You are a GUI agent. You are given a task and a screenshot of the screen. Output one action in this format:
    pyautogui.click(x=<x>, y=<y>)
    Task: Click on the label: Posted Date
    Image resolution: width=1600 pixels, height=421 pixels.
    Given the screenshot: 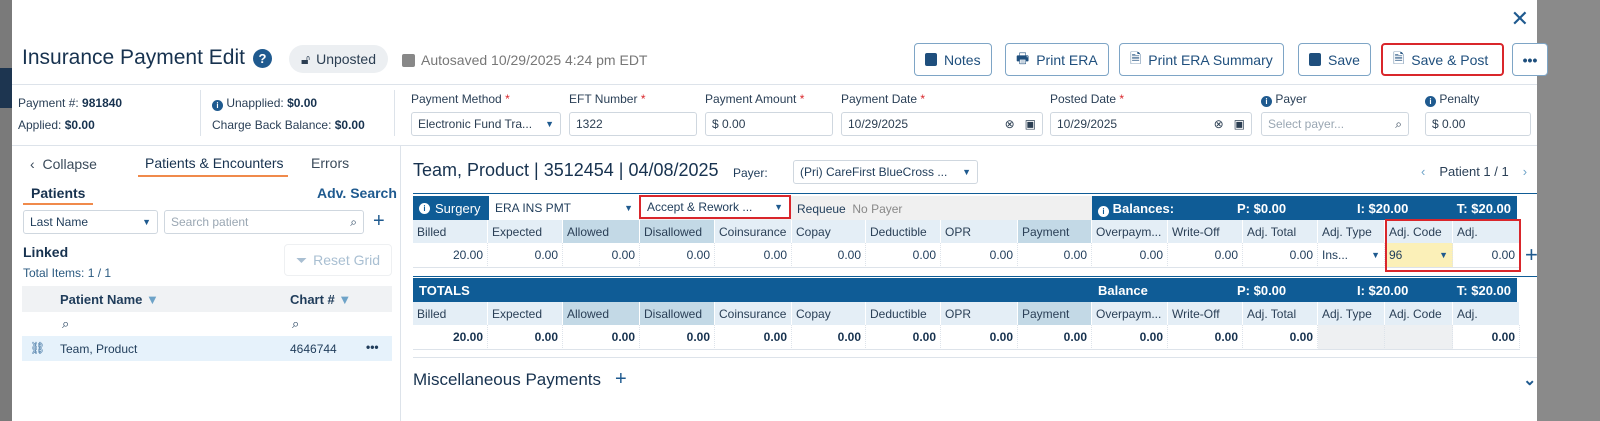 What is the action you would take?
    pyautogui.click(x=1083, y=99)
    